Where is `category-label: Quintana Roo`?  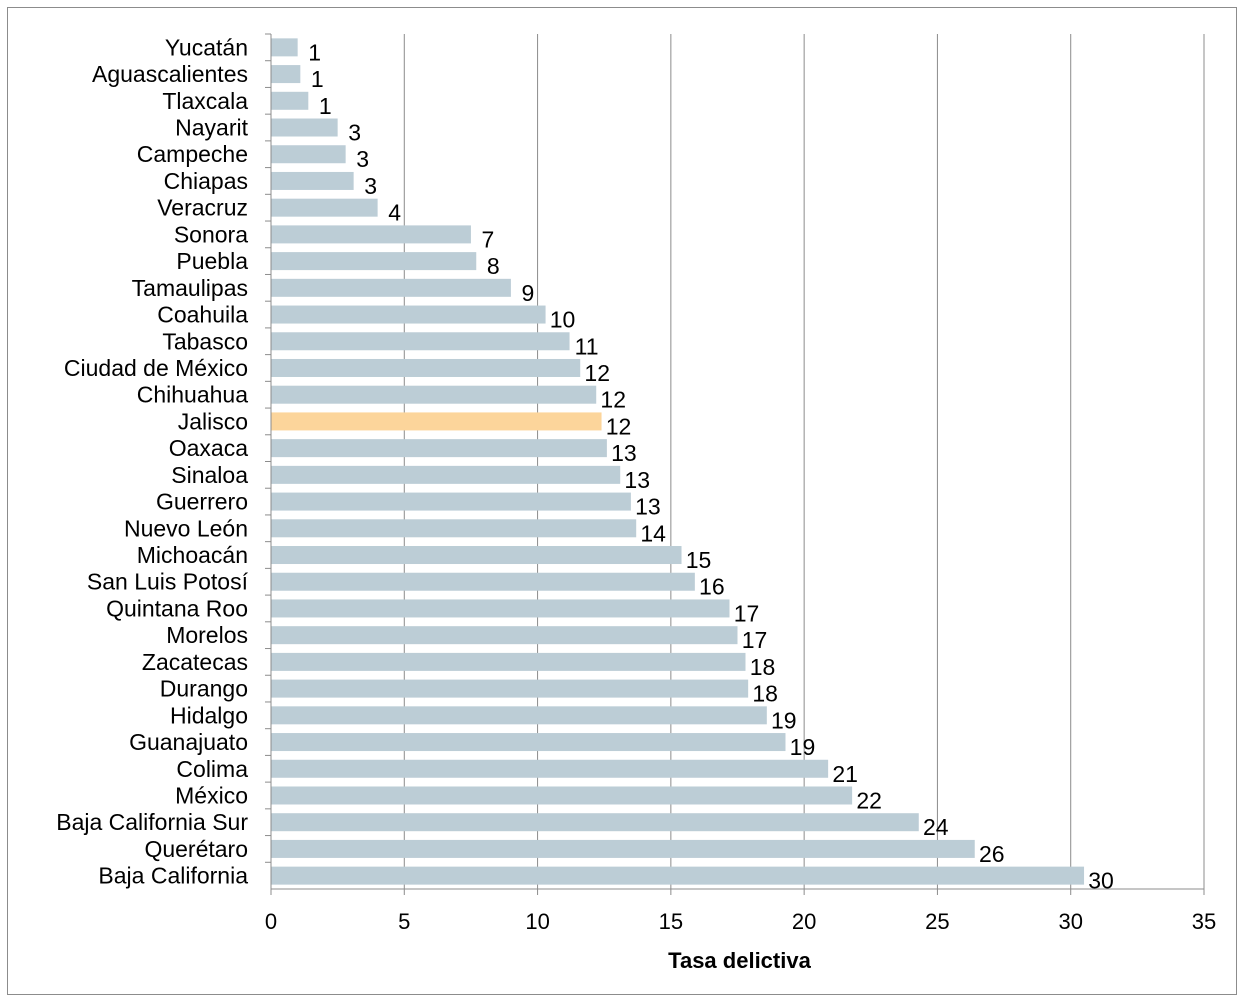
category-label: Quintana Roo is located at coordinates (177, 608).